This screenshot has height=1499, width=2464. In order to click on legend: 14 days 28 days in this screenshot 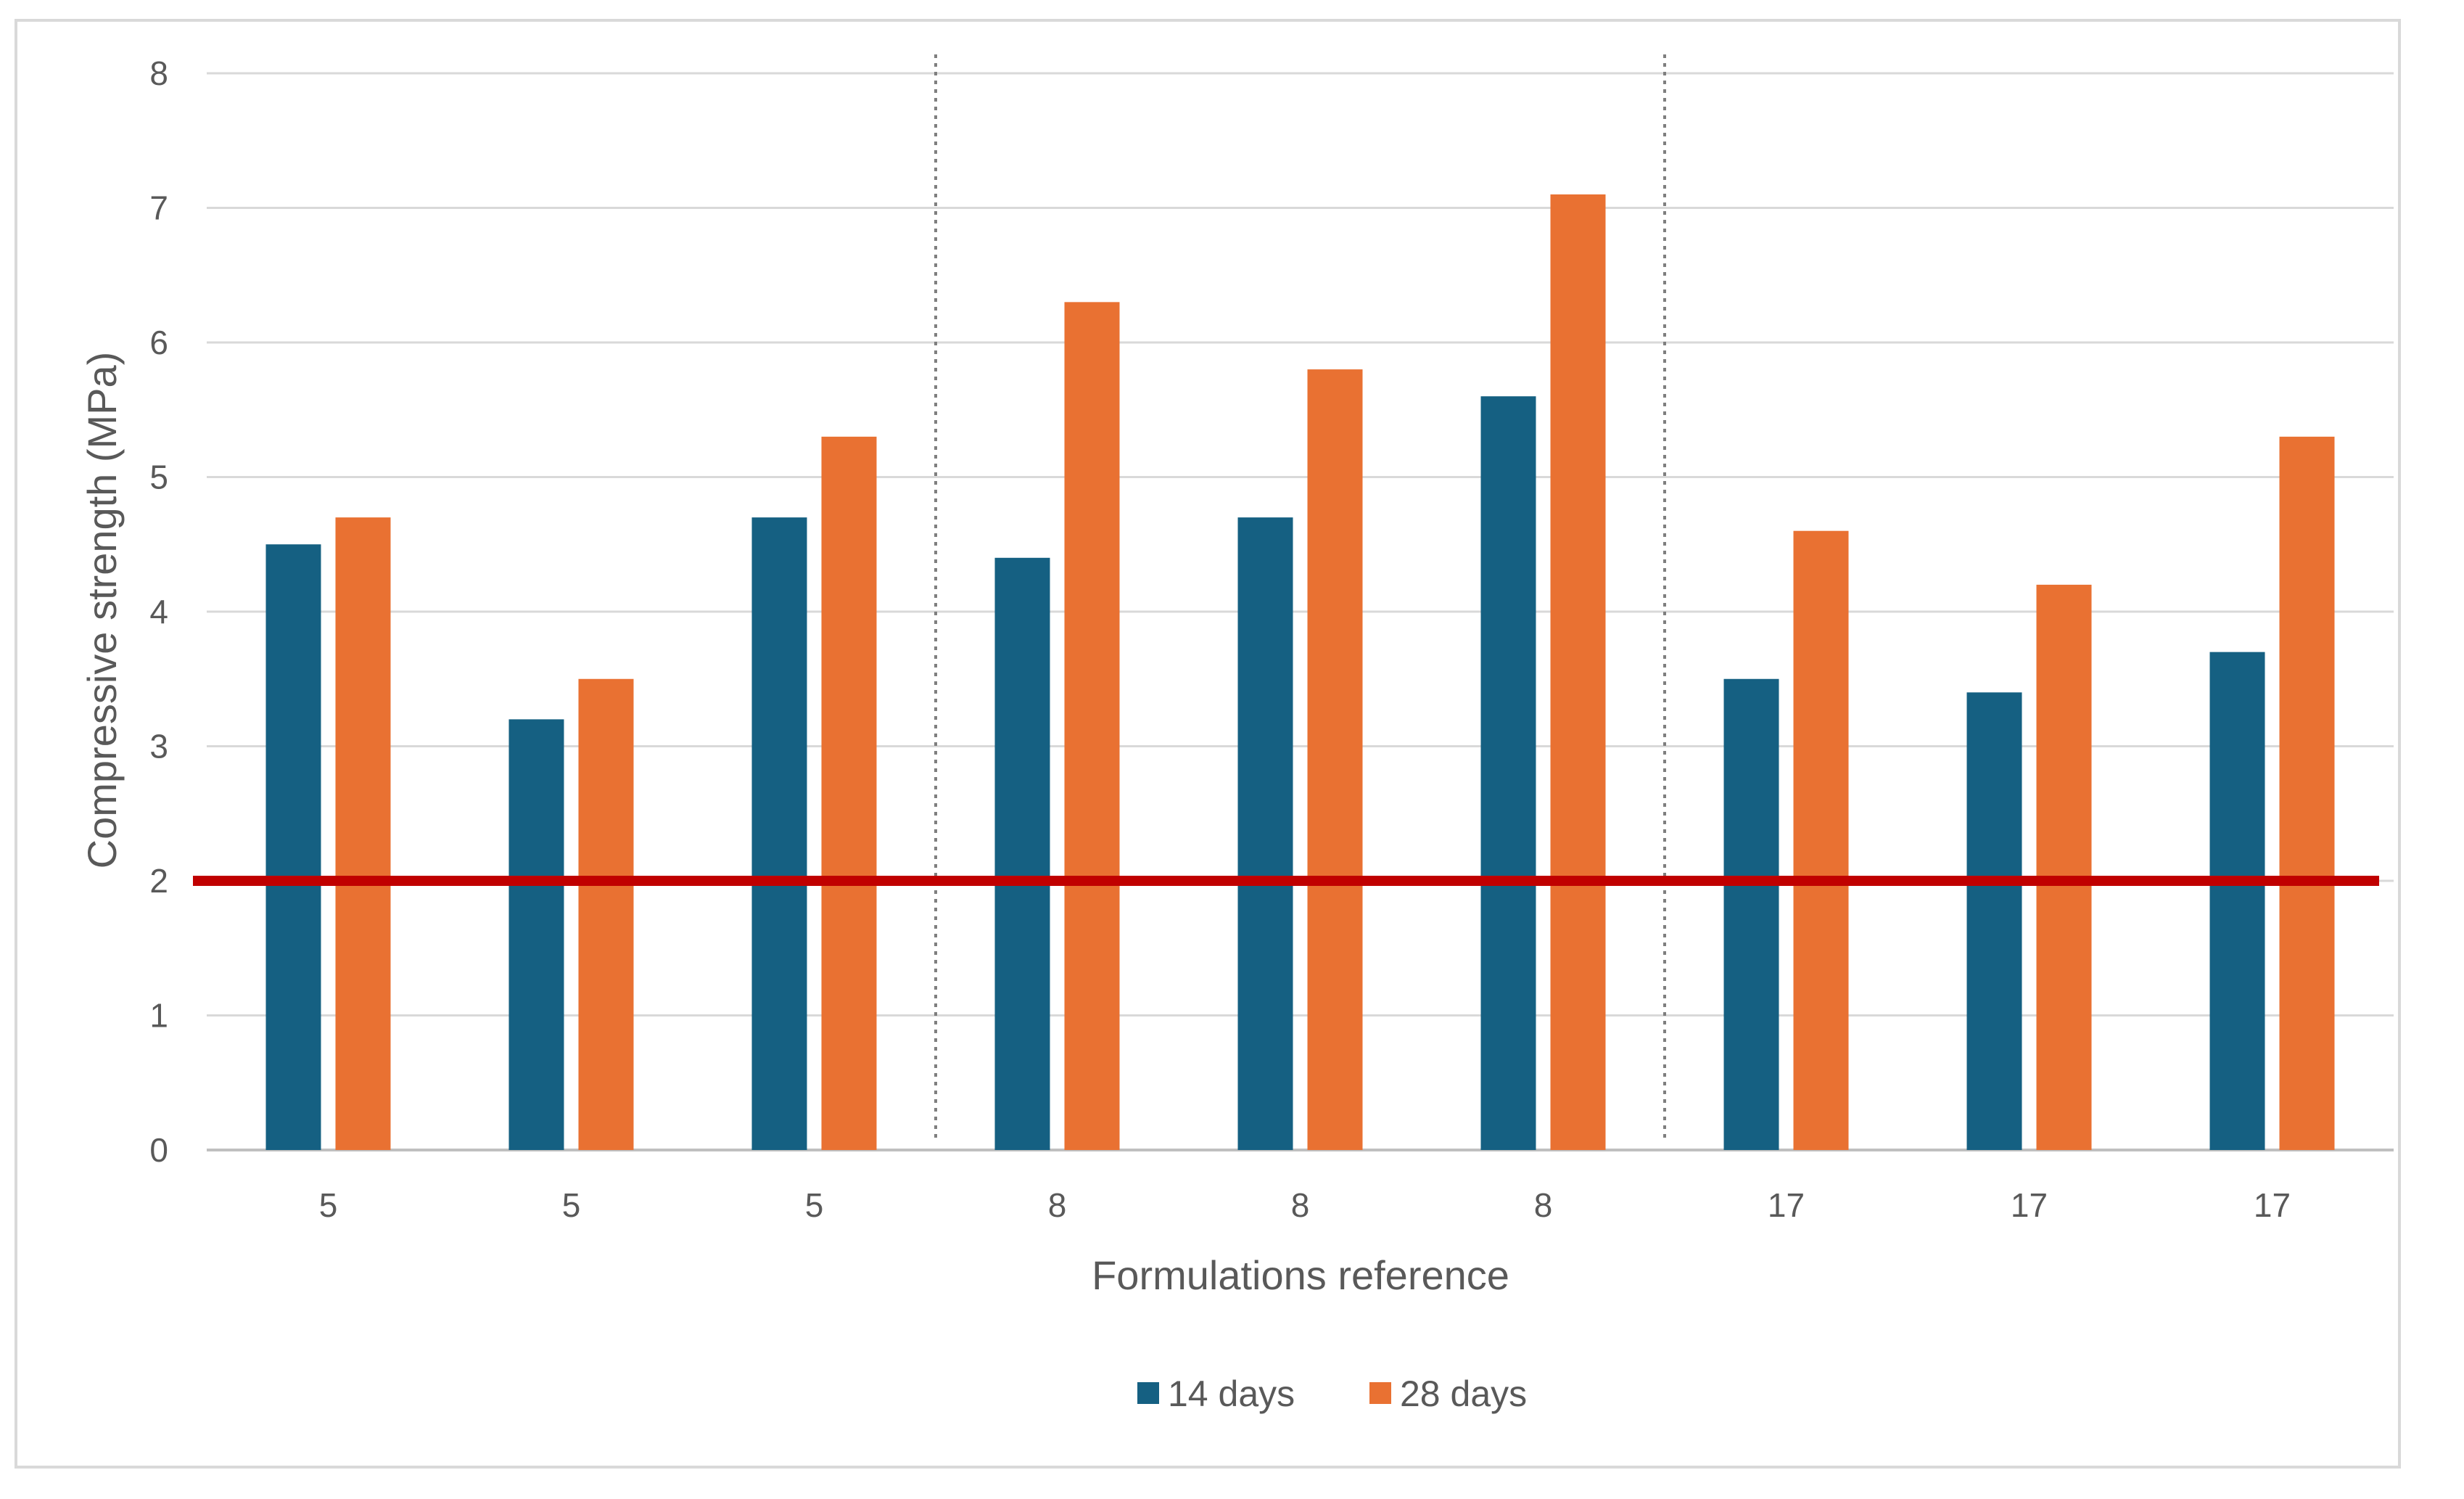, I will do `click(1332, 1393)`.